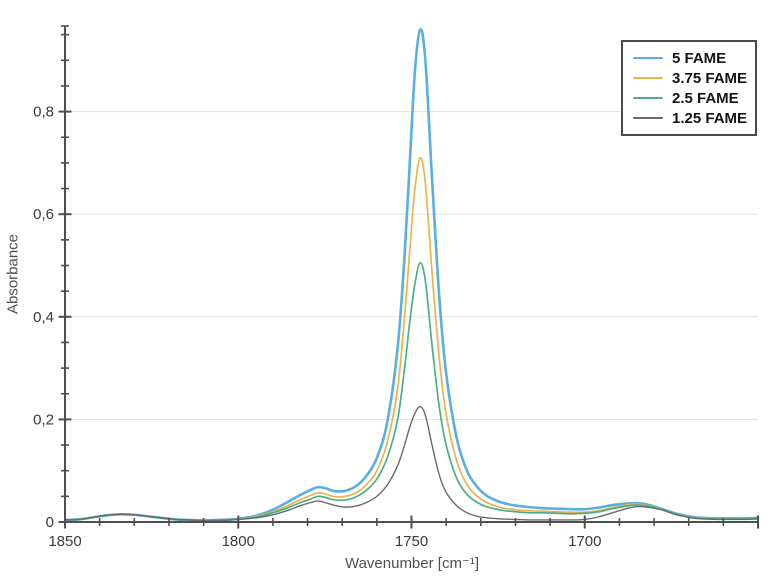  Describe the element at coordinates (710, 78) in the screenshot. I see `legend-label: 3.75 FAME` at that location.